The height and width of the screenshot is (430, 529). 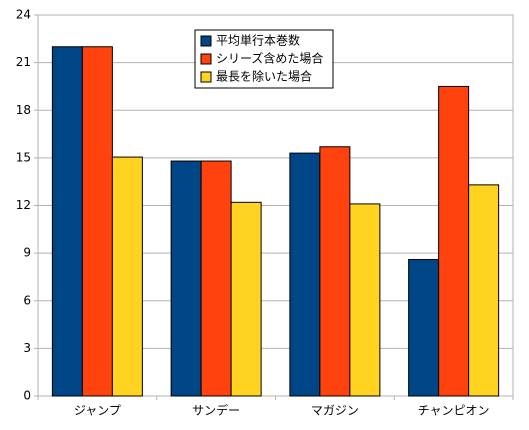 What do you see at coordinates (269, 58) in the screenshot?
I see `legend-label: シリーズ含めた場合` at bounding box center [269, 58].